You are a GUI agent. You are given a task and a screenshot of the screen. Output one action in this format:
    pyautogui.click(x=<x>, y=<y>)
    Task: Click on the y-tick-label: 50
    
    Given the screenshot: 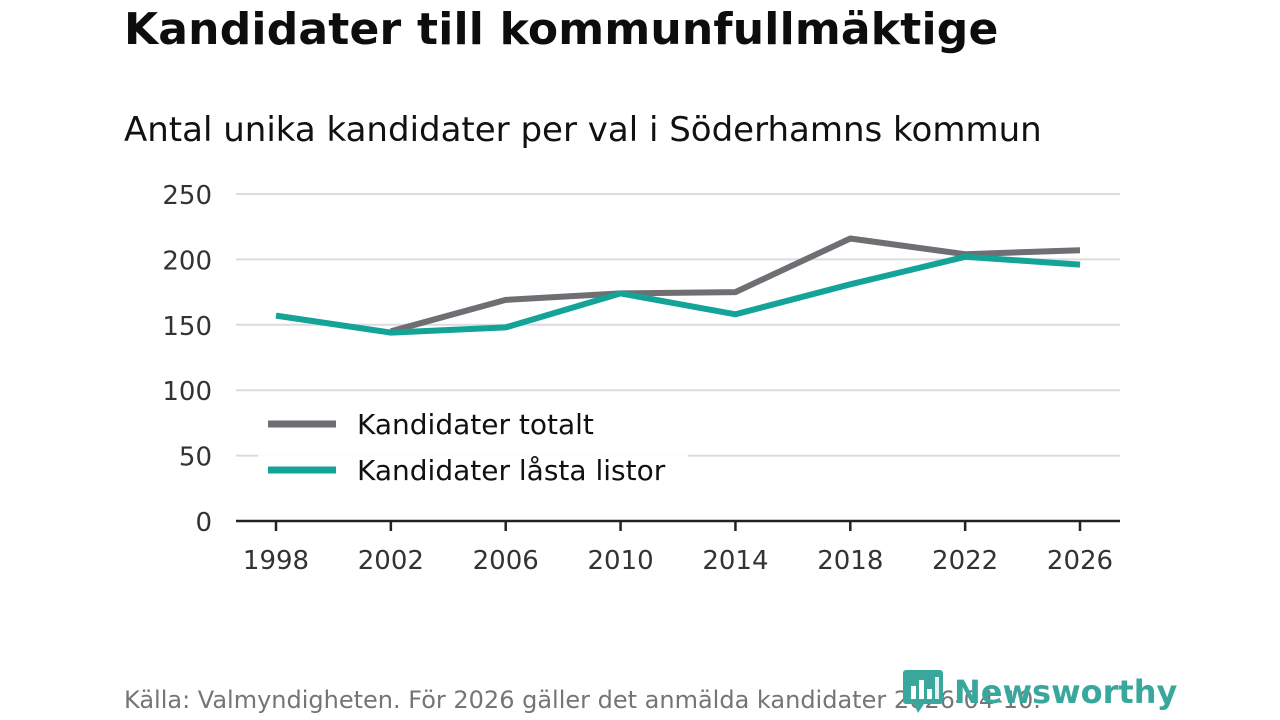 What is the action you would take?
    pyautogui.click(x=195, y=458)
    